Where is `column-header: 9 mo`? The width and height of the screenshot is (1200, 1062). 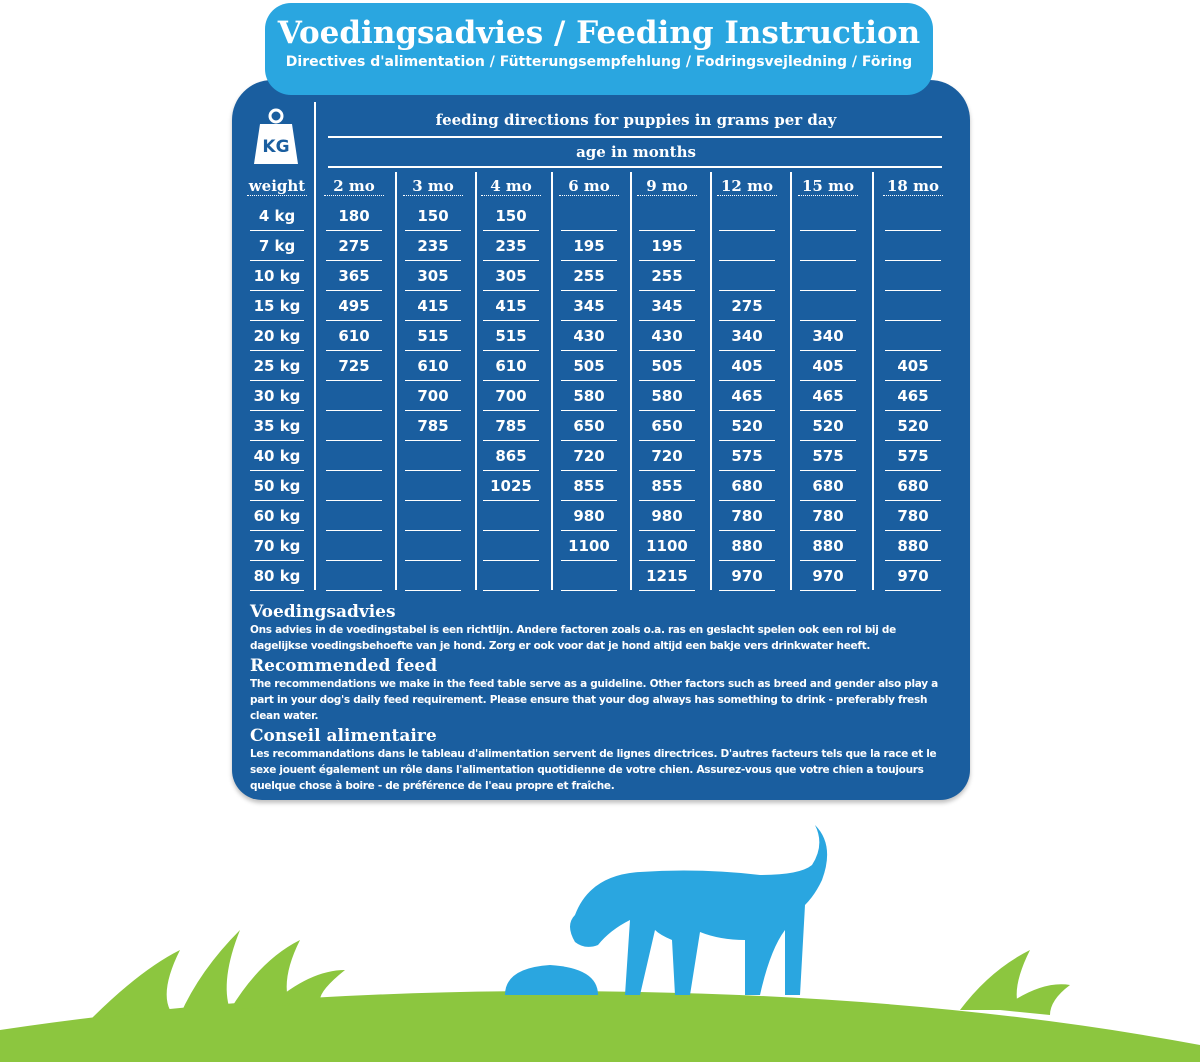
column-header: 9 mo is located at coordinates (667, 186).